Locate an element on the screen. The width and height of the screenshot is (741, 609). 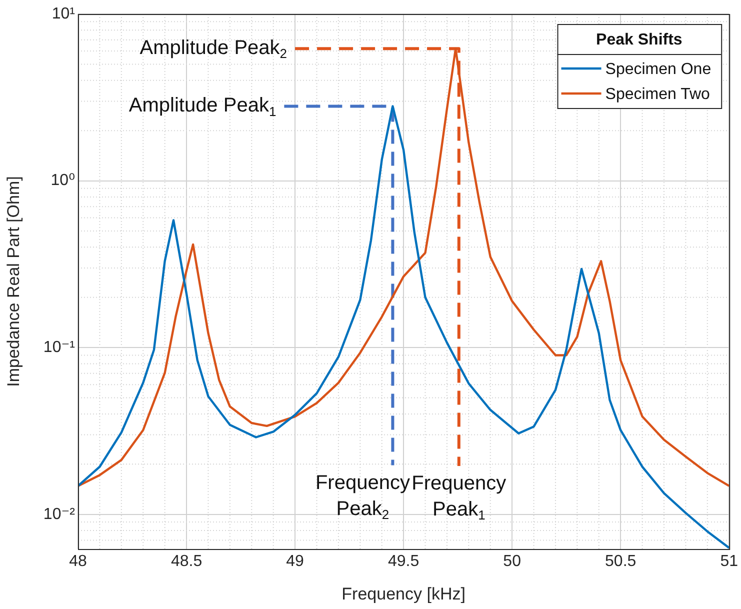
x-tick-label: 48 is located at coordinates (78, 561).